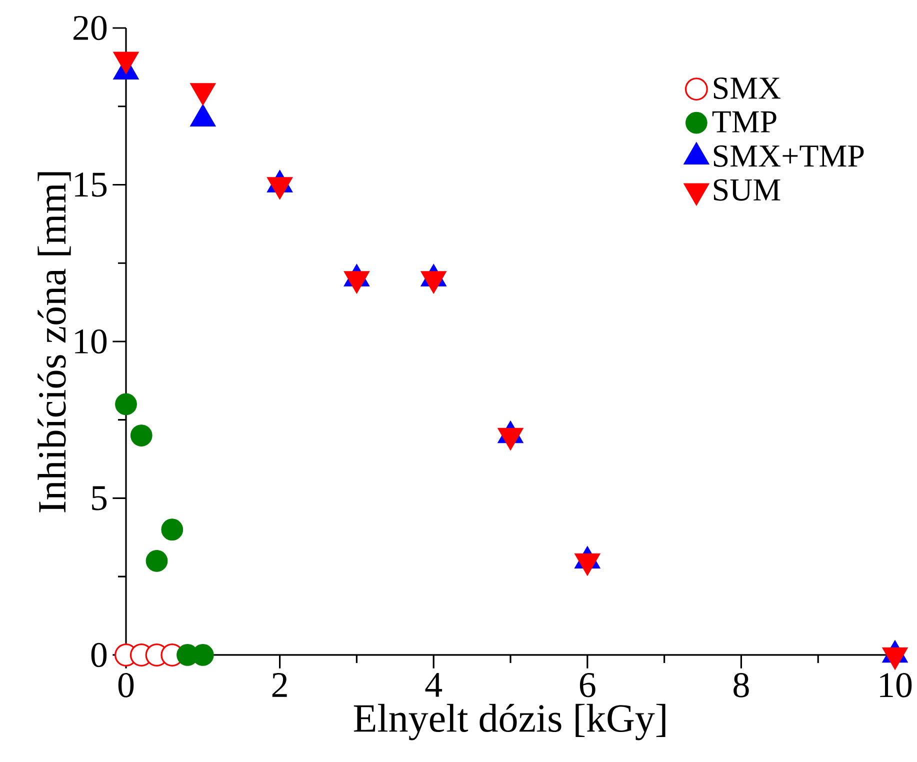 The image size is (917, 762). What do you see at coordinates (747, 190) in the screenshot?
I see `legend-label: SUM` at bounding box center [747, 190].